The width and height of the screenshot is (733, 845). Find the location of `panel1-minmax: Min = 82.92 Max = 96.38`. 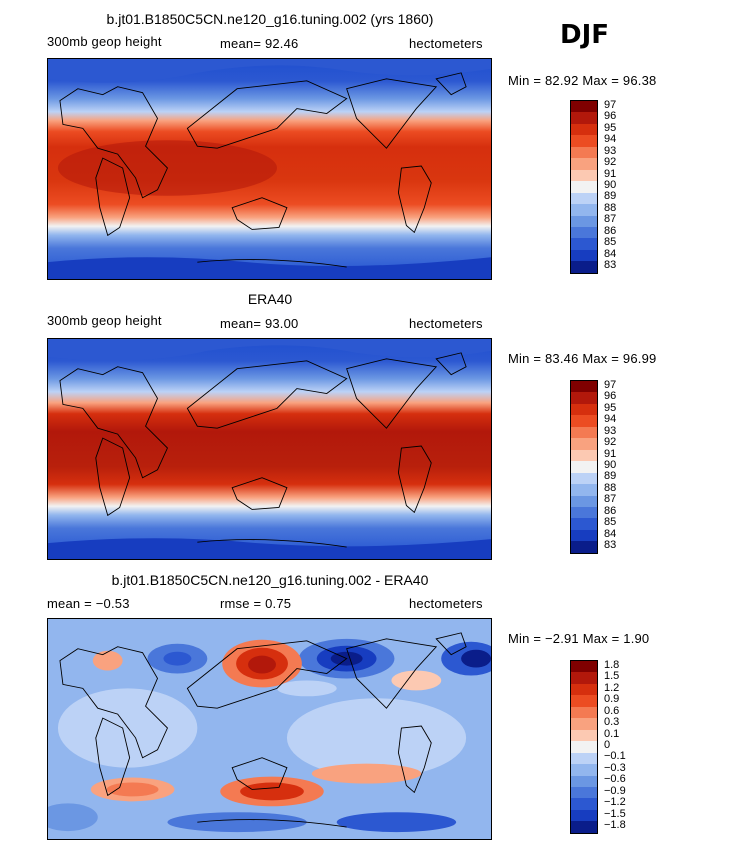

panel1-minmax: Min = 82.92 Max = 96.38 is located at coordinates (582, 80).